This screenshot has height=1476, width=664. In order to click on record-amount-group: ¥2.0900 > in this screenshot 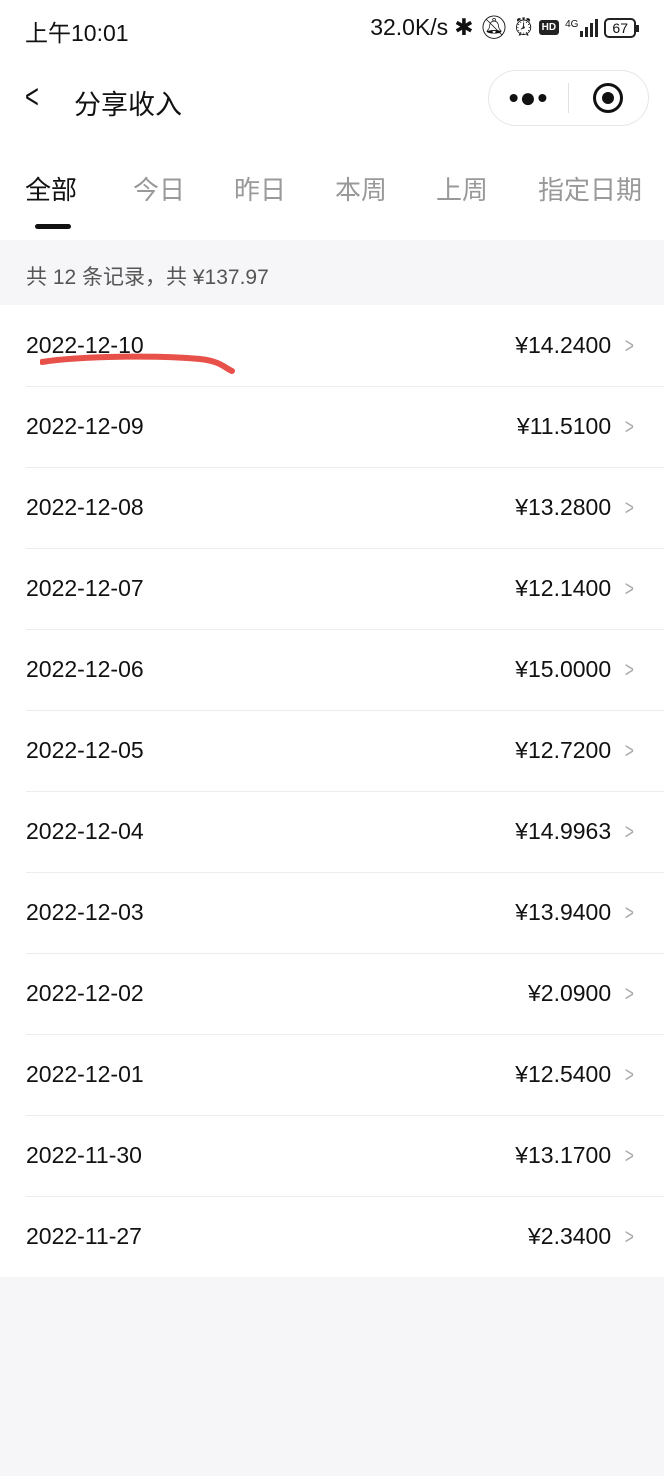, I will do `click(582, 993)`.